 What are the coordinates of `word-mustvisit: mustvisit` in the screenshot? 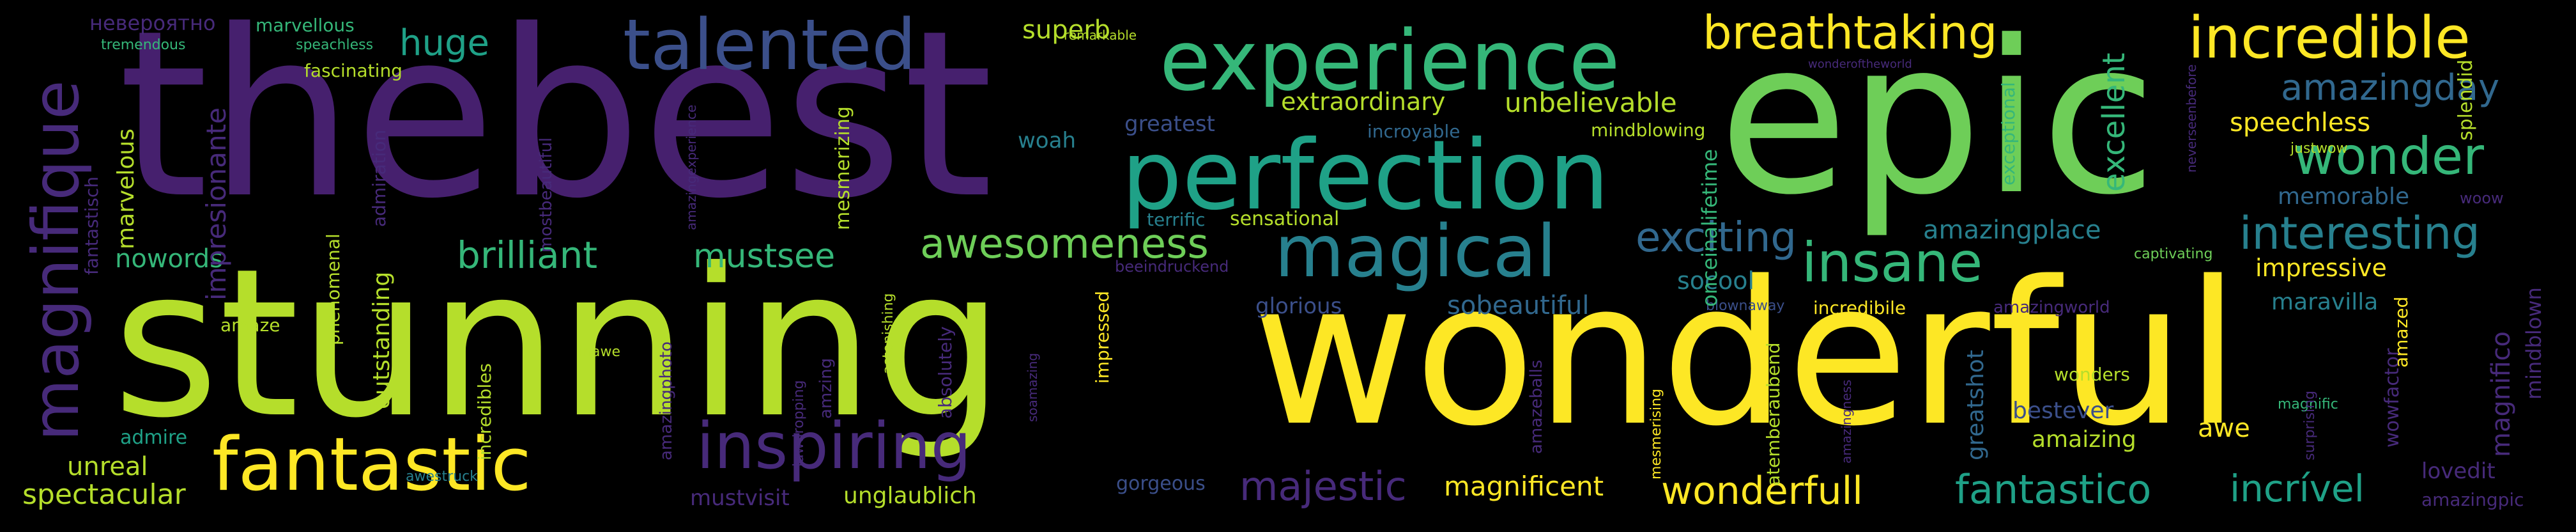 It's located at (740, 498).